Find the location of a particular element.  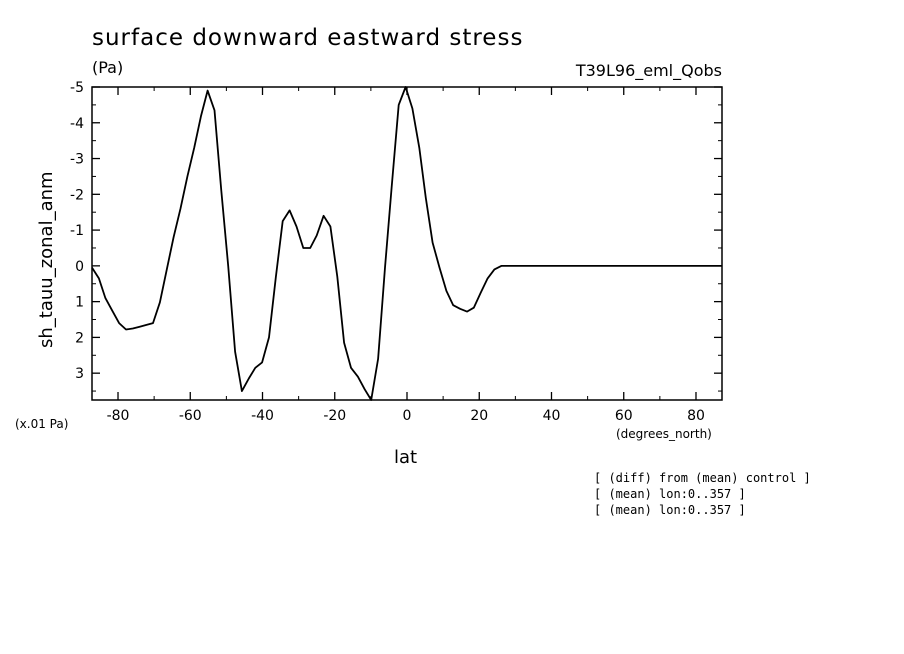

x-tick-label: -40 is located at coordinates (262, 416).